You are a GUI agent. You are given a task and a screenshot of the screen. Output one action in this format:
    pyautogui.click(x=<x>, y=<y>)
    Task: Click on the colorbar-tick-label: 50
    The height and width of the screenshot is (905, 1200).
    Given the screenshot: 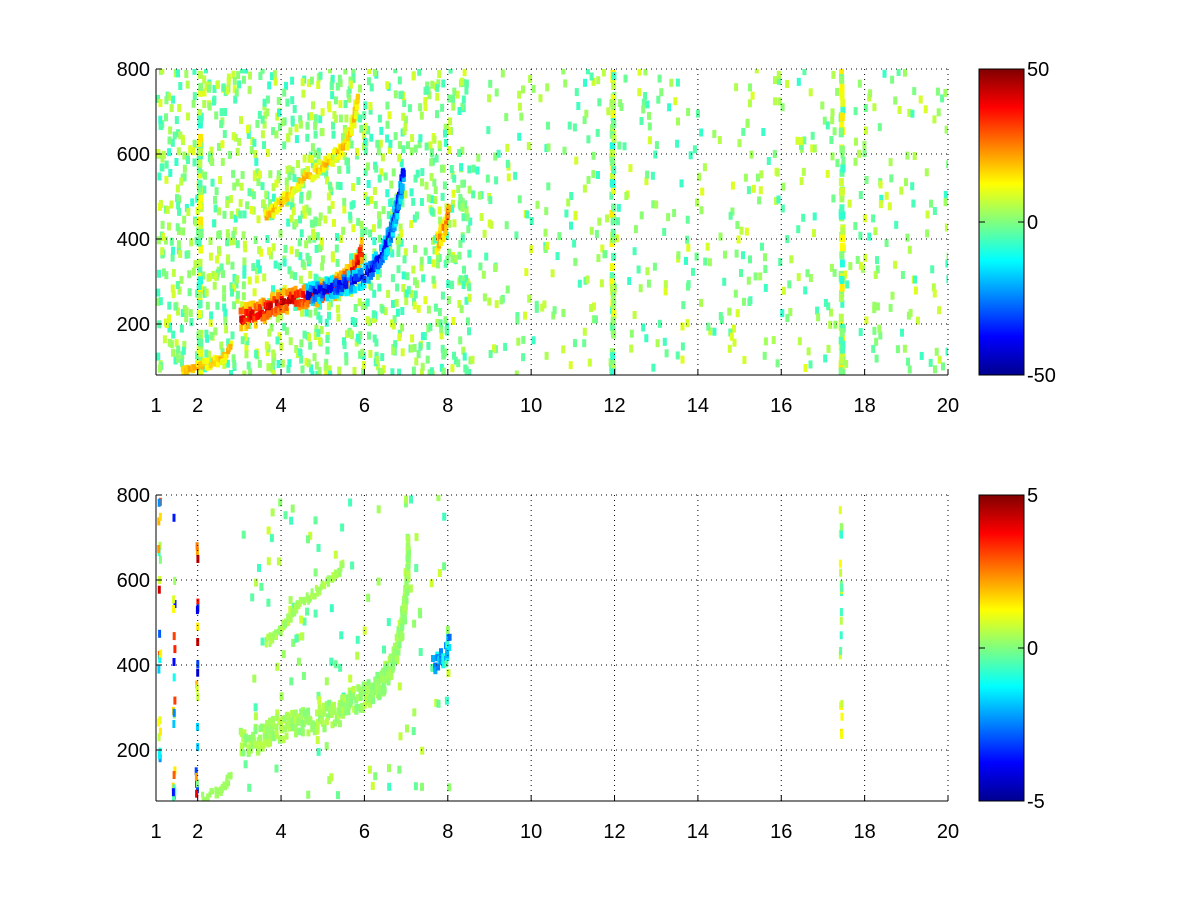 What is the action you would take?
    pyautogui.click(x=1038, y=70)
    